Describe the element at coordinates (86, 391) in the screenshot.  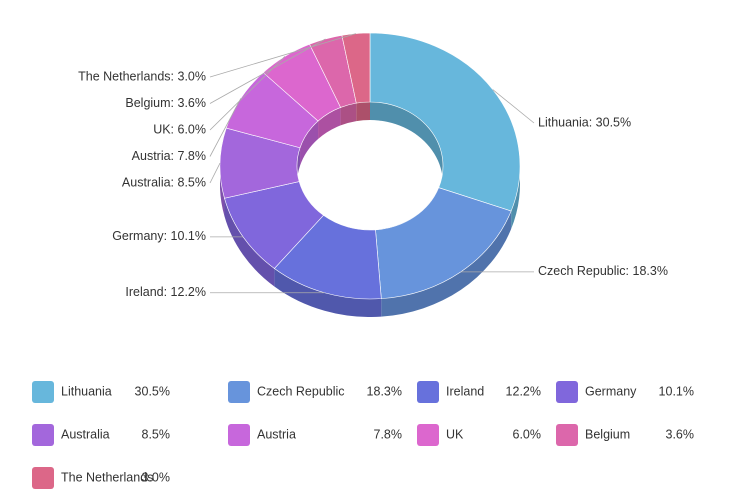
I see `legend-label: Lithuania` at that location.